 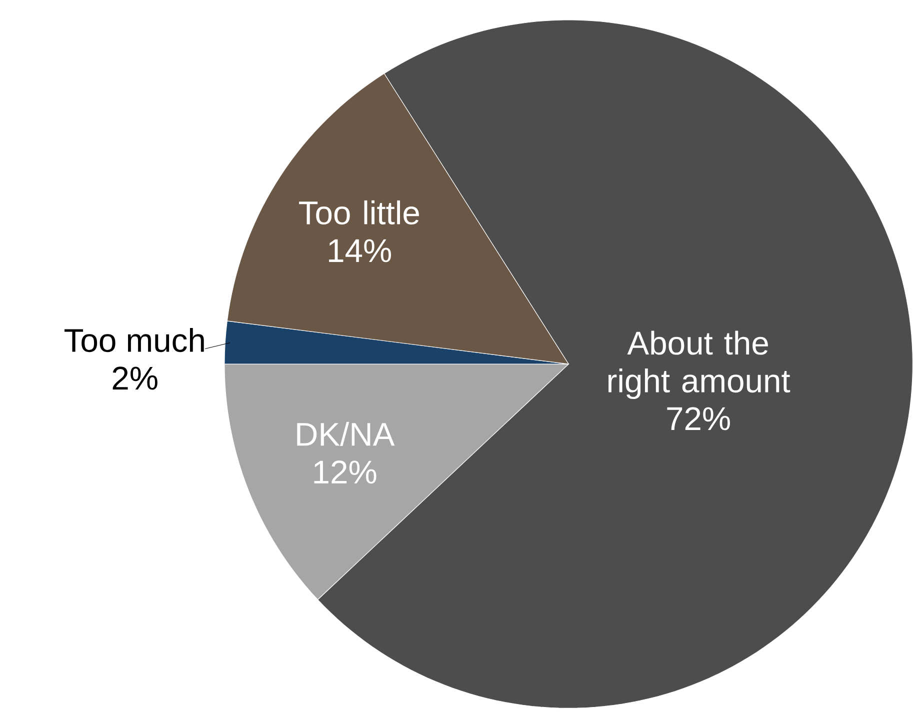 I want to click on slice-label: Too little, so click(x=359, y=212).